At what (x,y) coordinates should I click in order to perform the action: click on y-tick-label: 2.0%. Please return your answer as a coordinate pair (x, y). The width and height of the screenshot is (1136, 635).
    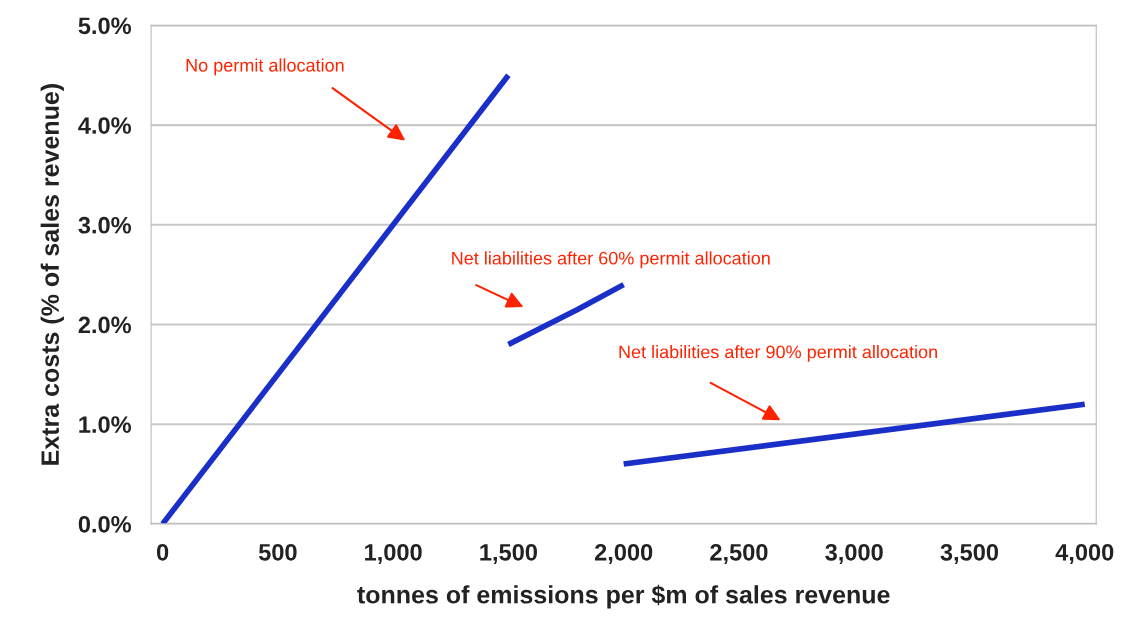
    Looking at the image, I should click on (105, 325).